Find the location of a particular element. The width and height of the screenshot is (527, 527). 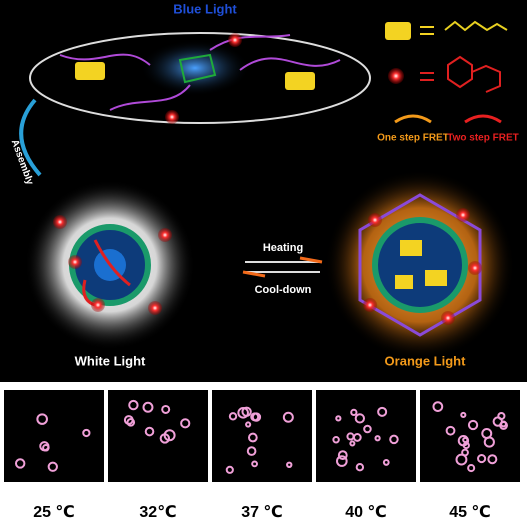

orange-network is located at coordinates (420, 265).